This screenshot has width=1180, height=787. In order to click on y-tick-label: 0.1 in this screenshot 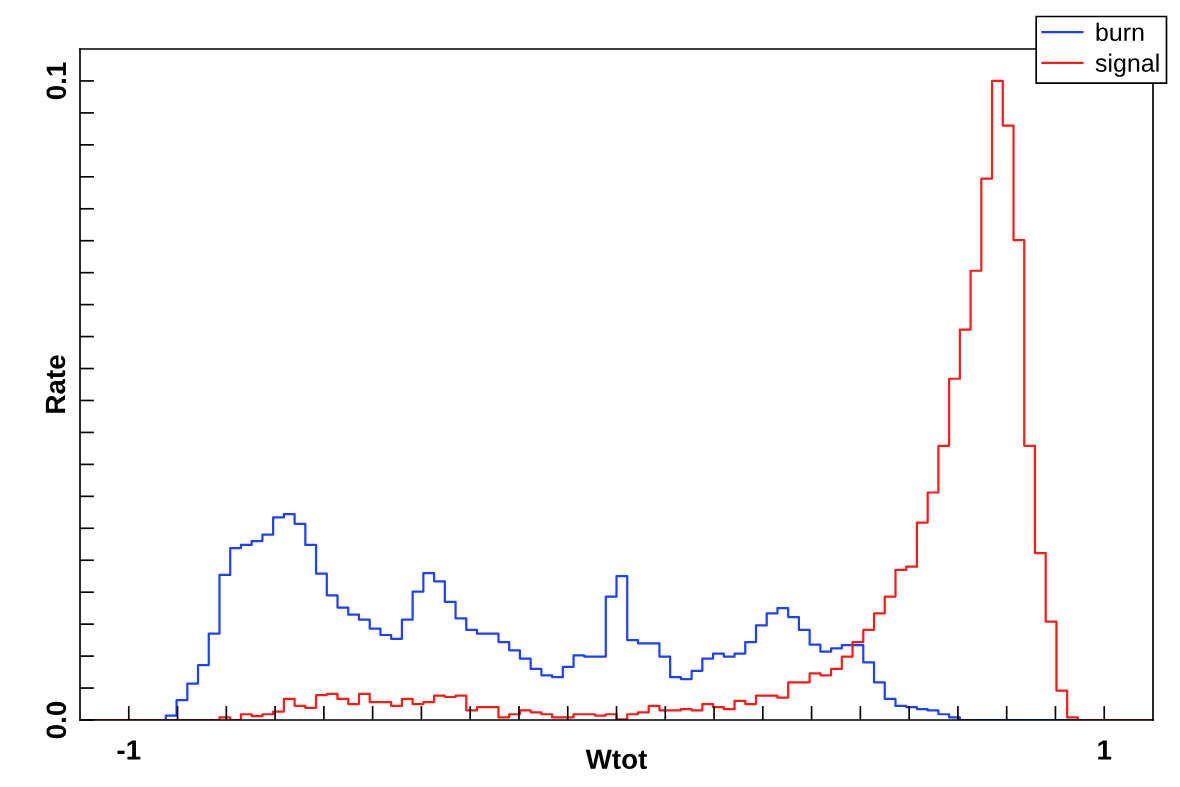, I will do `click(56, 81)`.